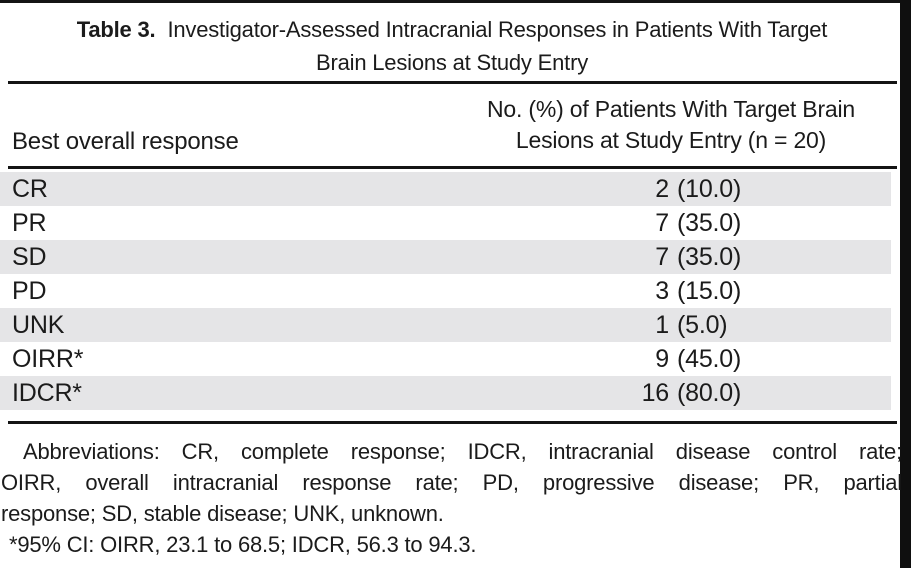 This screenshot has height=568, width=916. What do you see at coordinates (709, 188) in the screenshot?
I see `row-percent: (10.0)` at bounding box center [709, 188].